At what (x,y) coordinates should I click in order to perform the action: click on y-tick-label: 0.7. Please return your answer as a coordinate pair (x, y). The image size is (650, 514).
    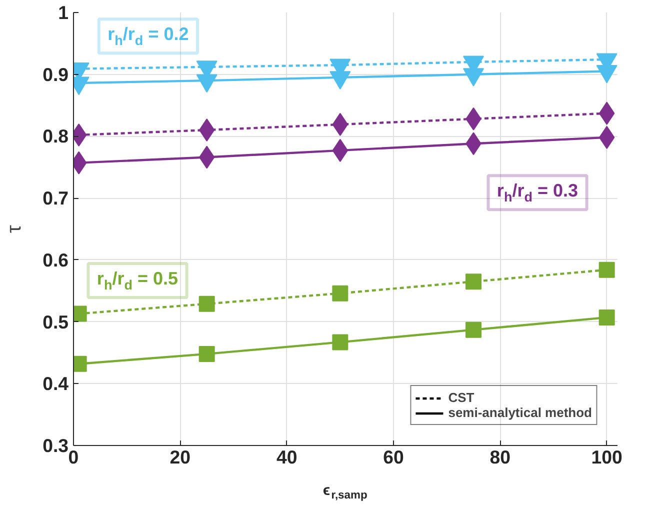
    Looking at the image, I should click on (55, 198).